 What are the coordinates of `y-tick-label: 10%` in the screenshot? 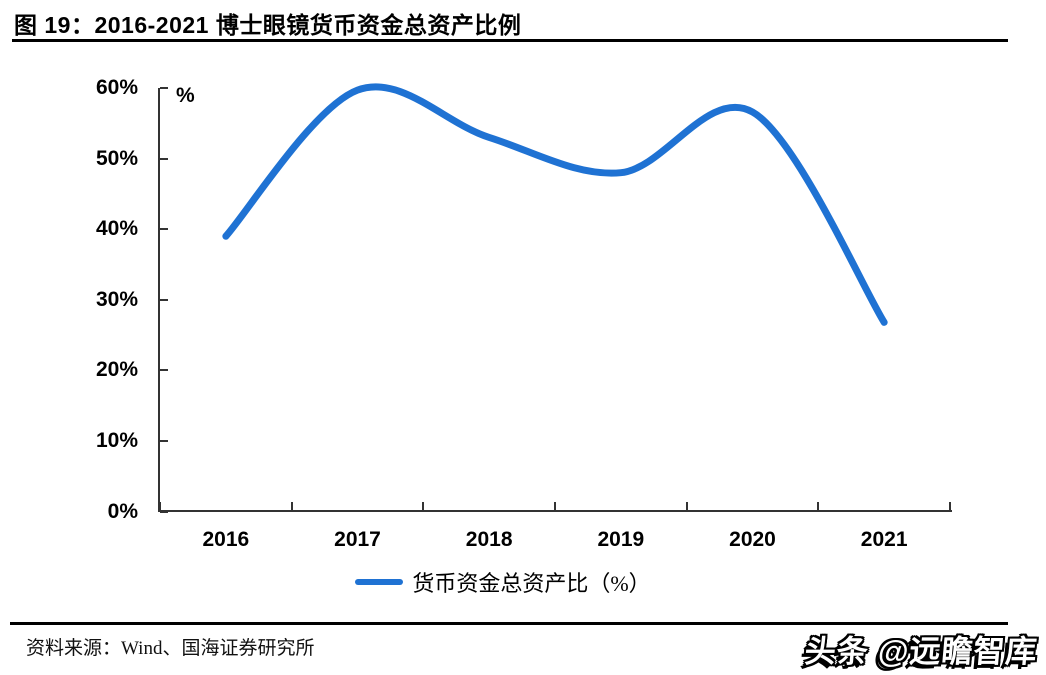 It's located at (116, 440).